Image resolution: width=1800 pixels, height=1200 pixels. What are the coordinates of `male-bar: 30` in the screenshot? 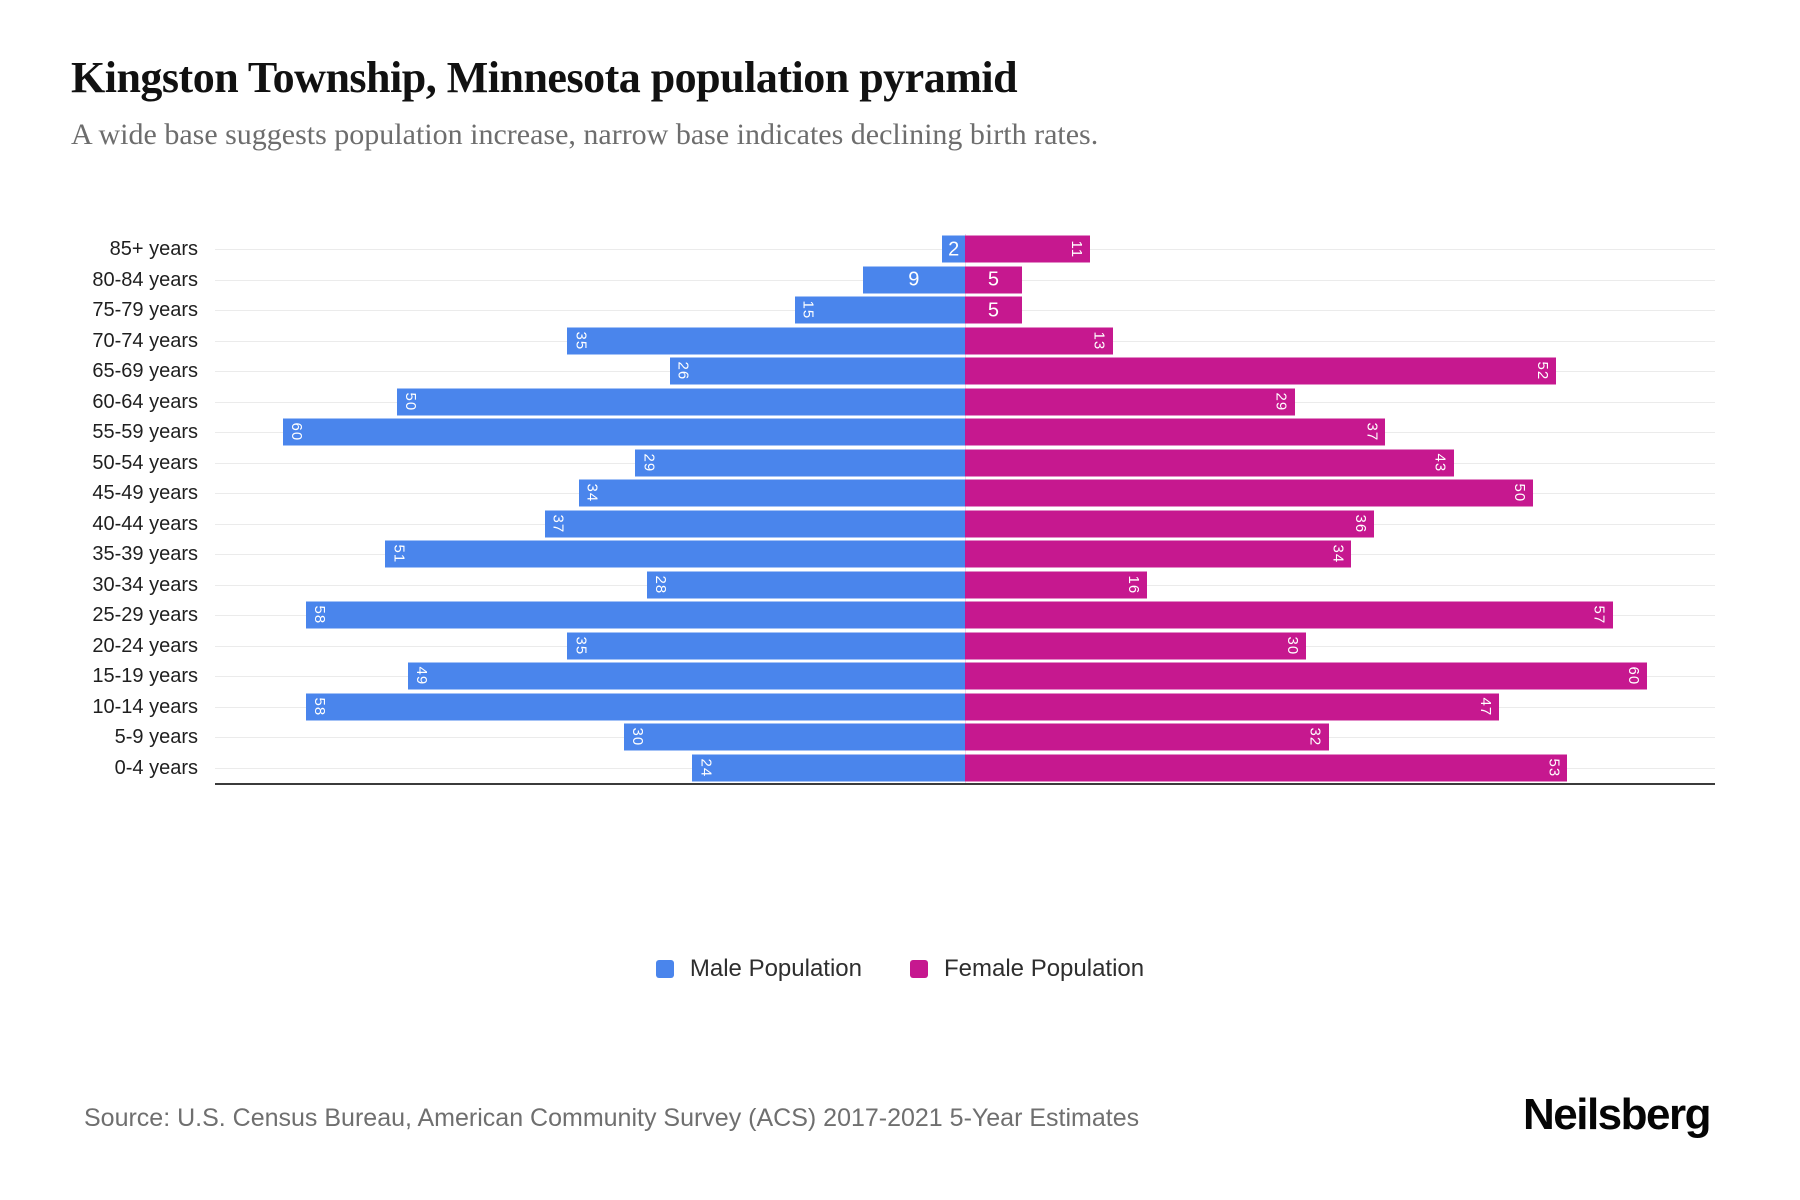 It's located at (794, 737).